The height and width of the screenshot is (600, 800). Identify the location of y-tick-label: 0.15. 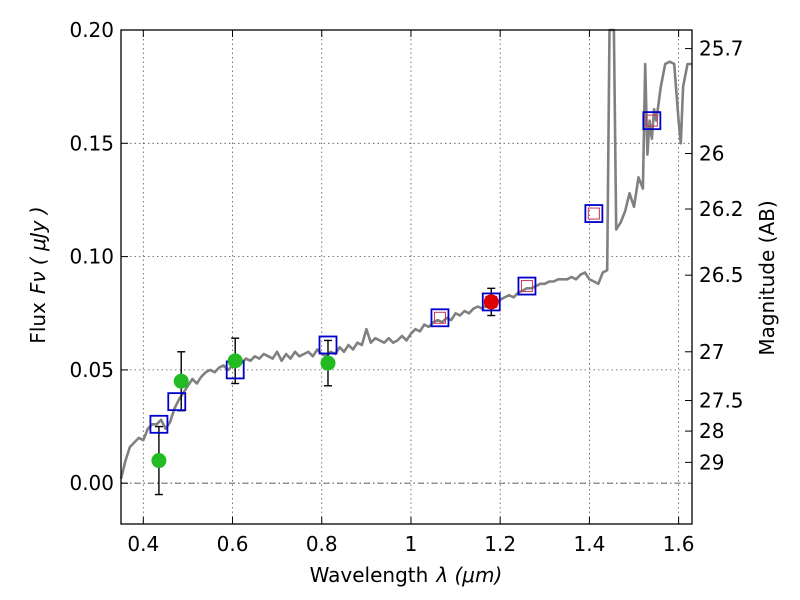
(91, 143).